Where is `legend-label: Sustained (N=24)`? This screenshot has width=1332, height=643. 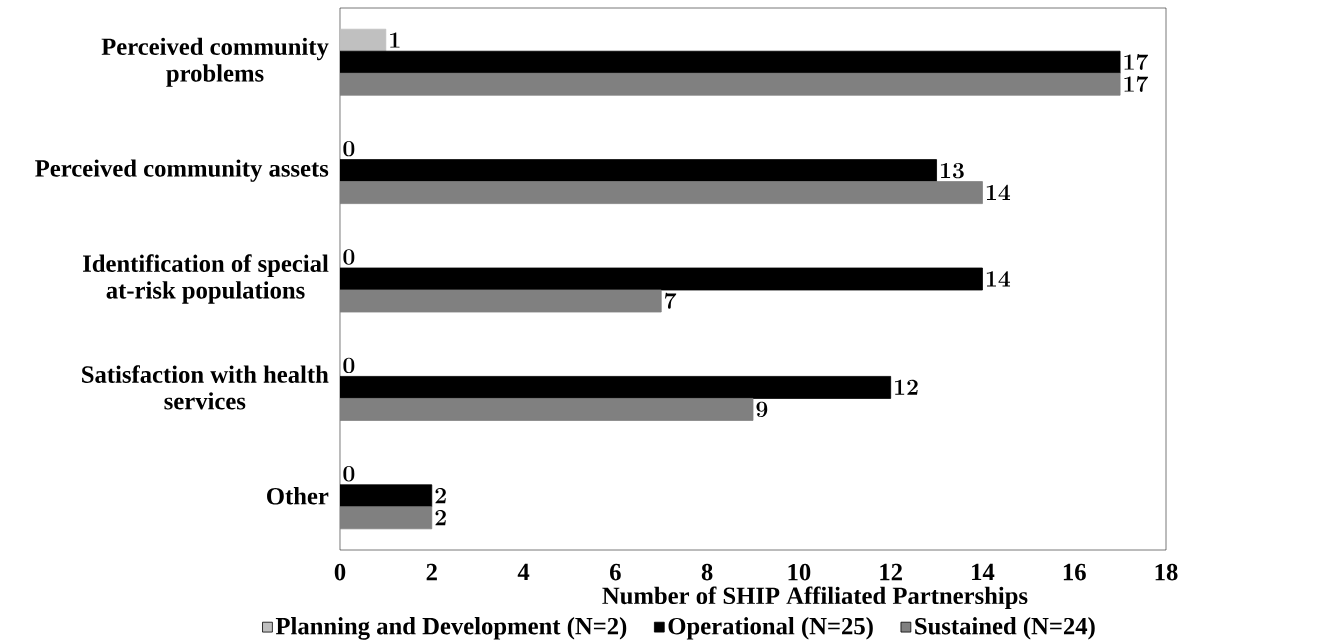 legend-label: Sustained (N=24) is located at coordinates (1005, 628).